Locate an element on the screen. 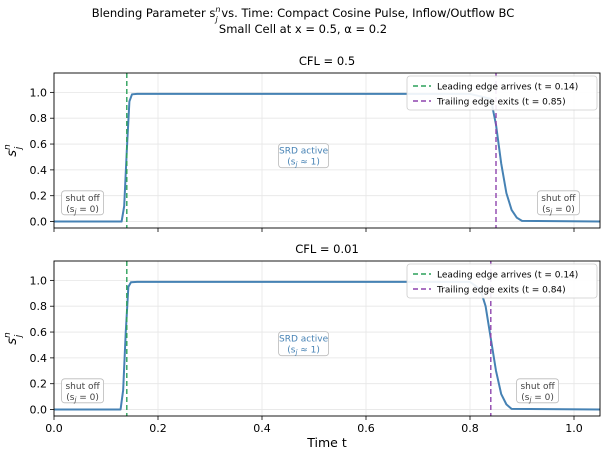  figure-subtitle: Small Cell at x = 0.5, α = 0.2 is located at coordinates (303, 29).